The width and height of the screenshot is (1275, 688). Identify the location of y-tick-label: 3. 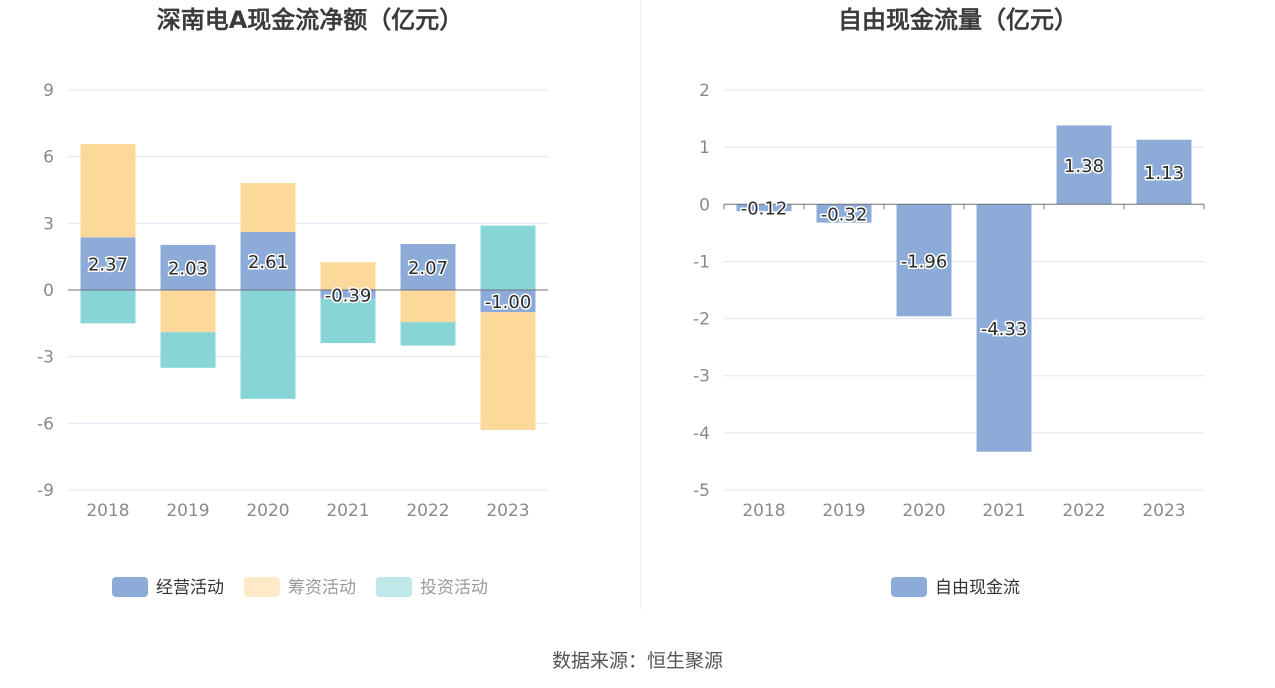
(48, 224).